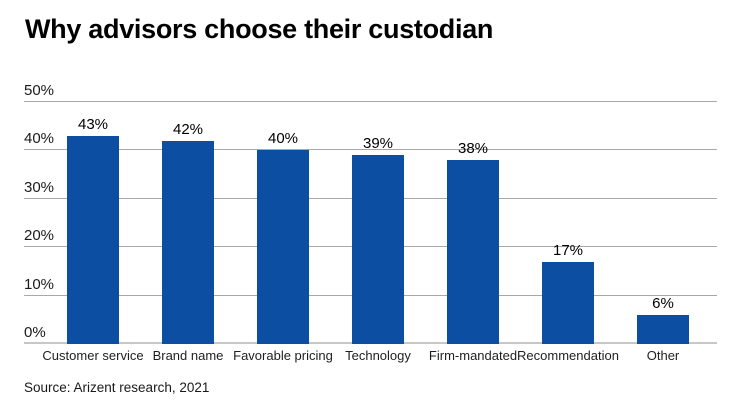 Image resolution: width=740 pixels, height=416 pixels. What do you see at coordinates (39, 284) in the screenshot?
I see `y-axis-tick-label: 10%` at bounding box center [39, 284].